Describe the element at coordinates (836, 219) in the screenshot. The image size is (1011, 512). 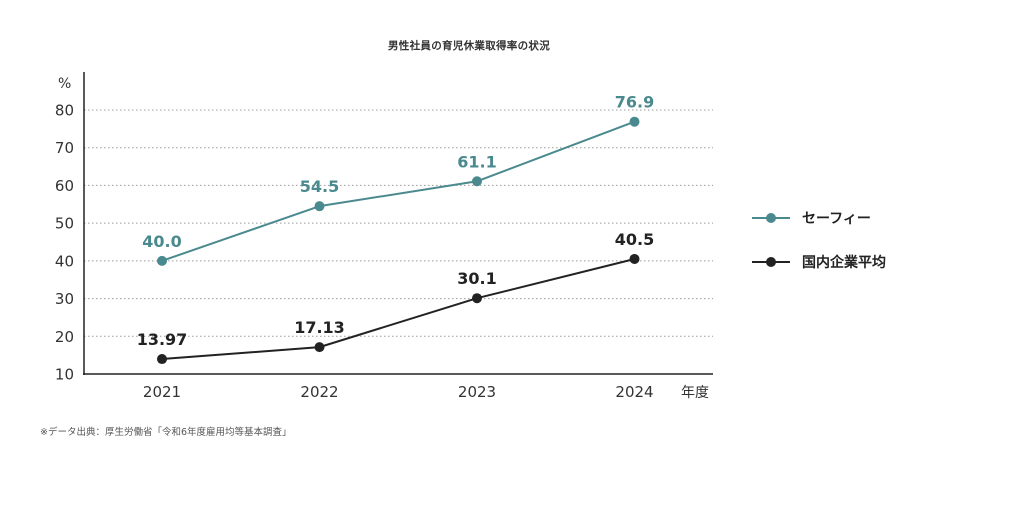
I see `legend-label-safie: セーフィー` at that location.